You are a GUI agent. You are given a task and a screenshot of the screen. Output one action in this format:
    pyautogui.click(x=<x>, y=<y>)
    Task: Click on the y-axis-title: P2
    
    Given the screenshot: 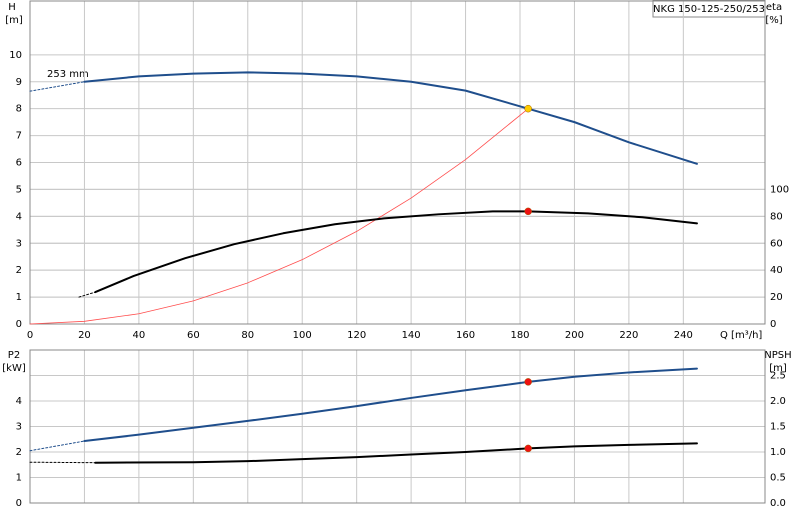 What is the action you would take?
    pyautogui.click(x=14, y=355)
    